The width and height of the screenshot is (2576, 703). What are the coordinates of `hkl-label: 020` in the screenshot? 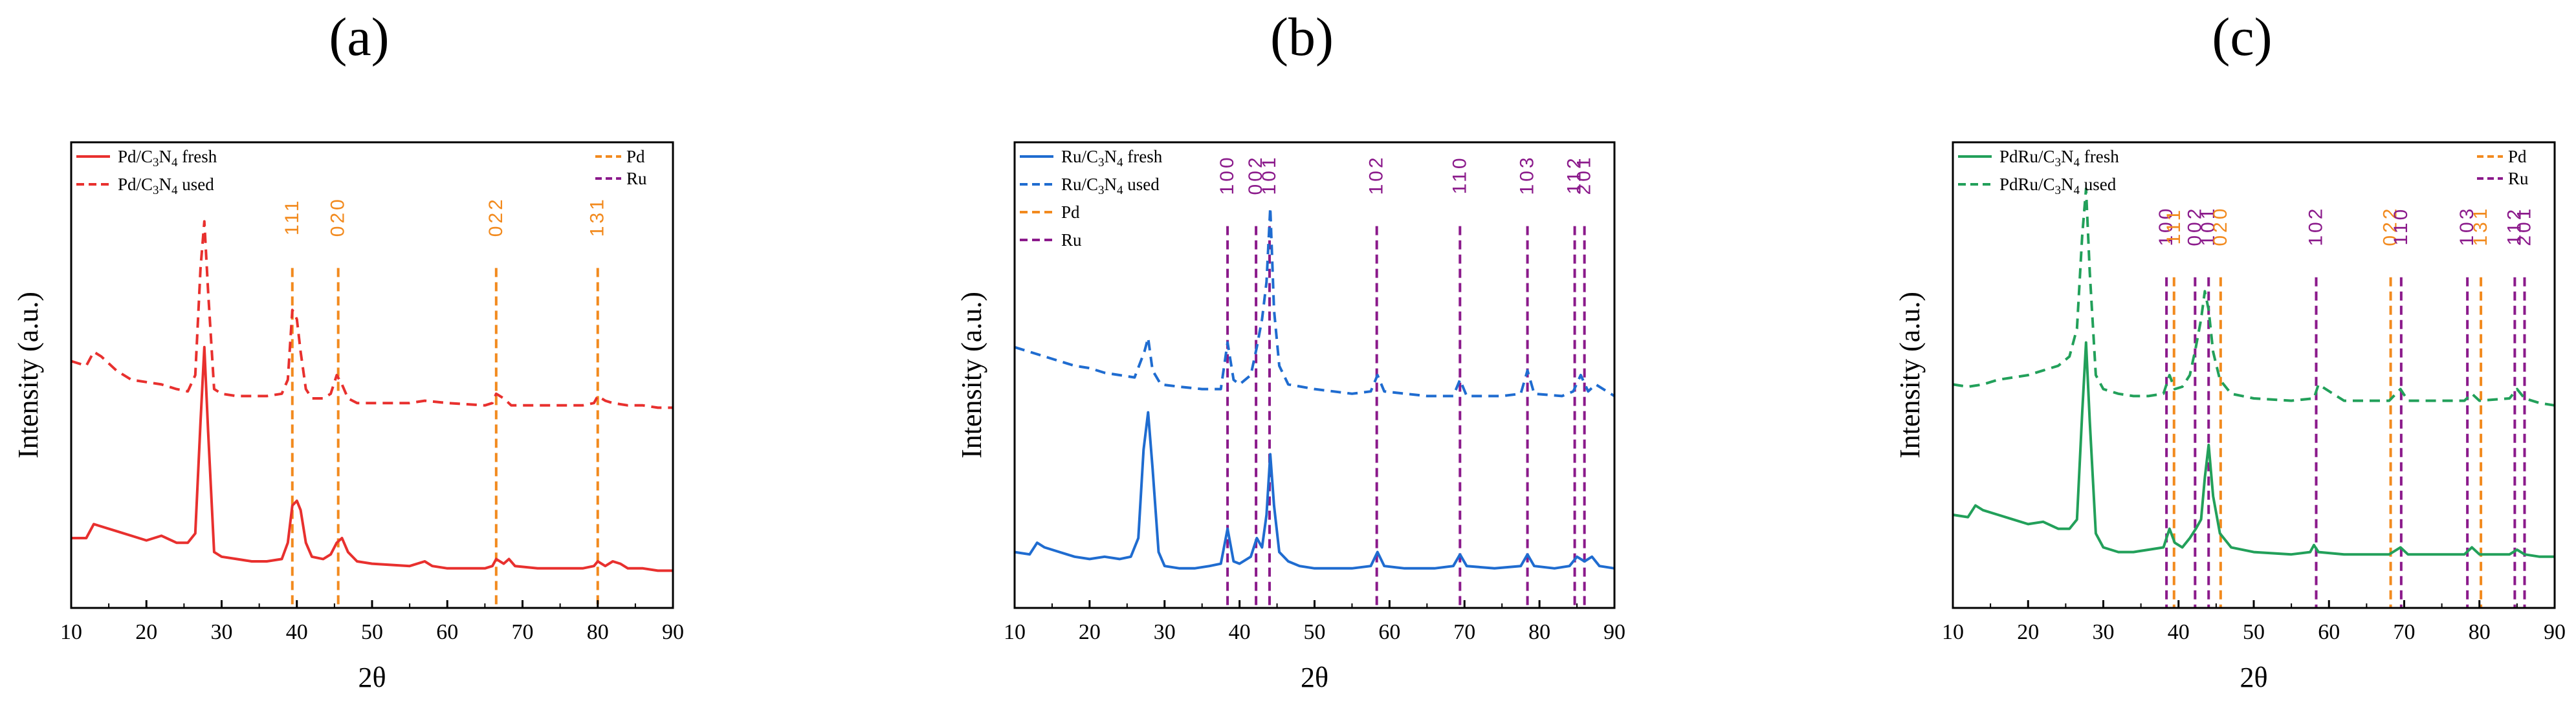 It's located at (338, 217).